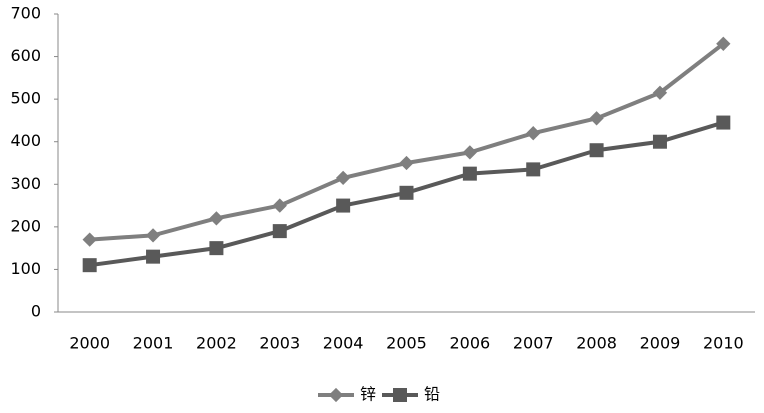  I want to click on legend-label: 铅, so click(432, 394).